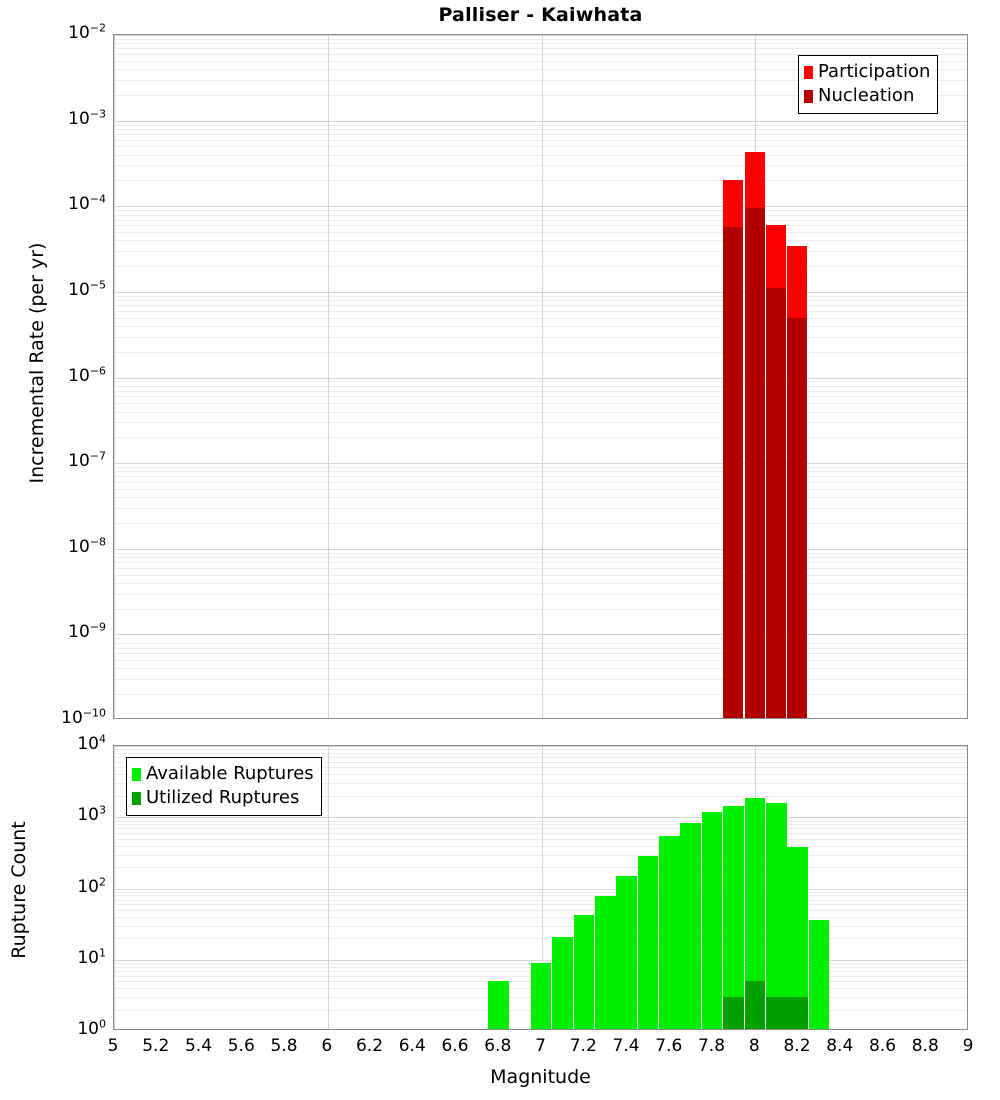 Image resolution: width=1000 pixels, height=1100 pixels. Describe the element at coordinates (455, 1046) in the screenshot. I see `x-axis-tick-label: 6.6` at that location.